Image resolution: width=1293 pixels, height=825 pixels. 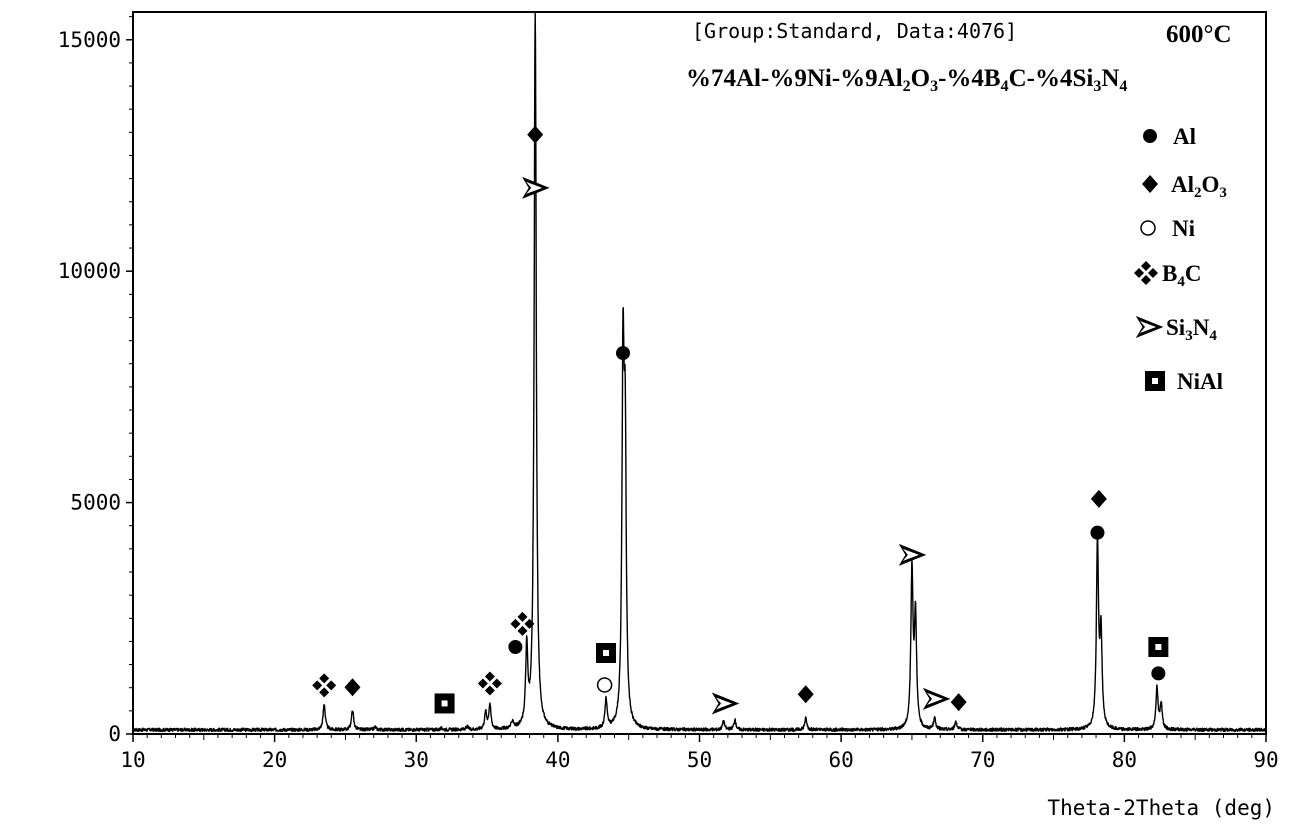 I want to click on x-tick-label: 10, so click(x=132, y=760).